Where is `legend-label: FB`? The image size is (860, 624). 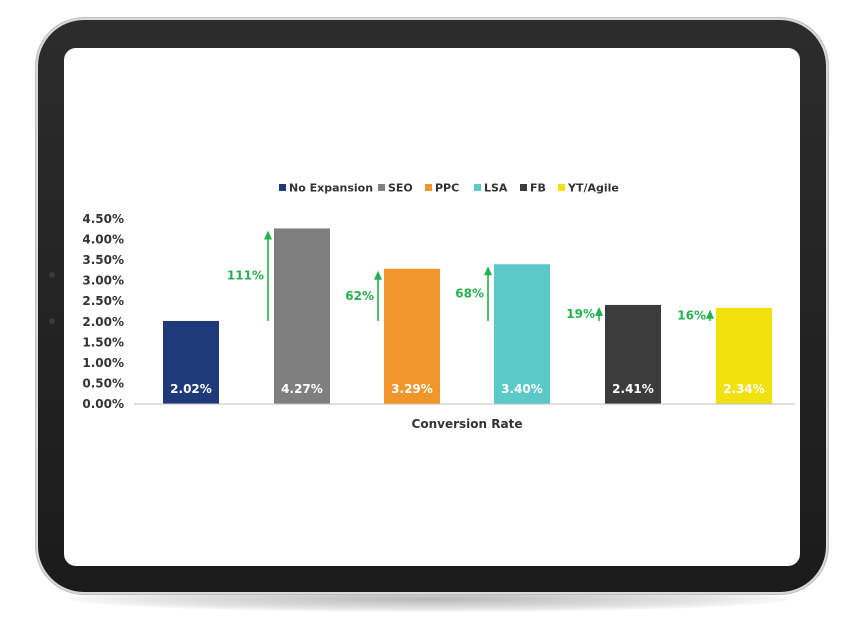
legend-label: FB is located at coordinates (538, 188).